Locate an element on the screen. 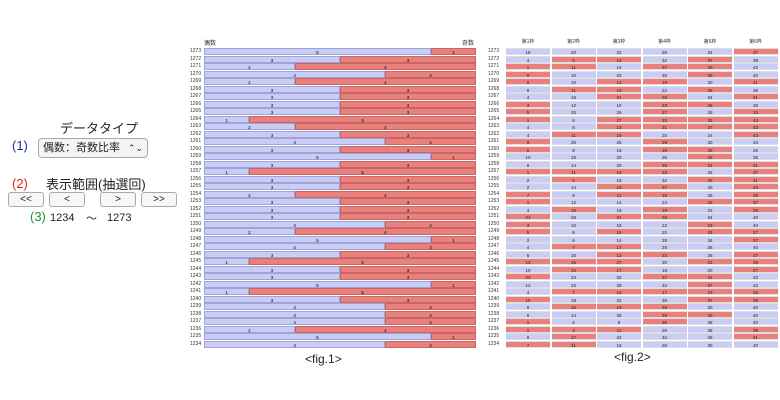 This screenshot has height=400, width=780. number-cell: 41 is located at coordinates (755, 96).